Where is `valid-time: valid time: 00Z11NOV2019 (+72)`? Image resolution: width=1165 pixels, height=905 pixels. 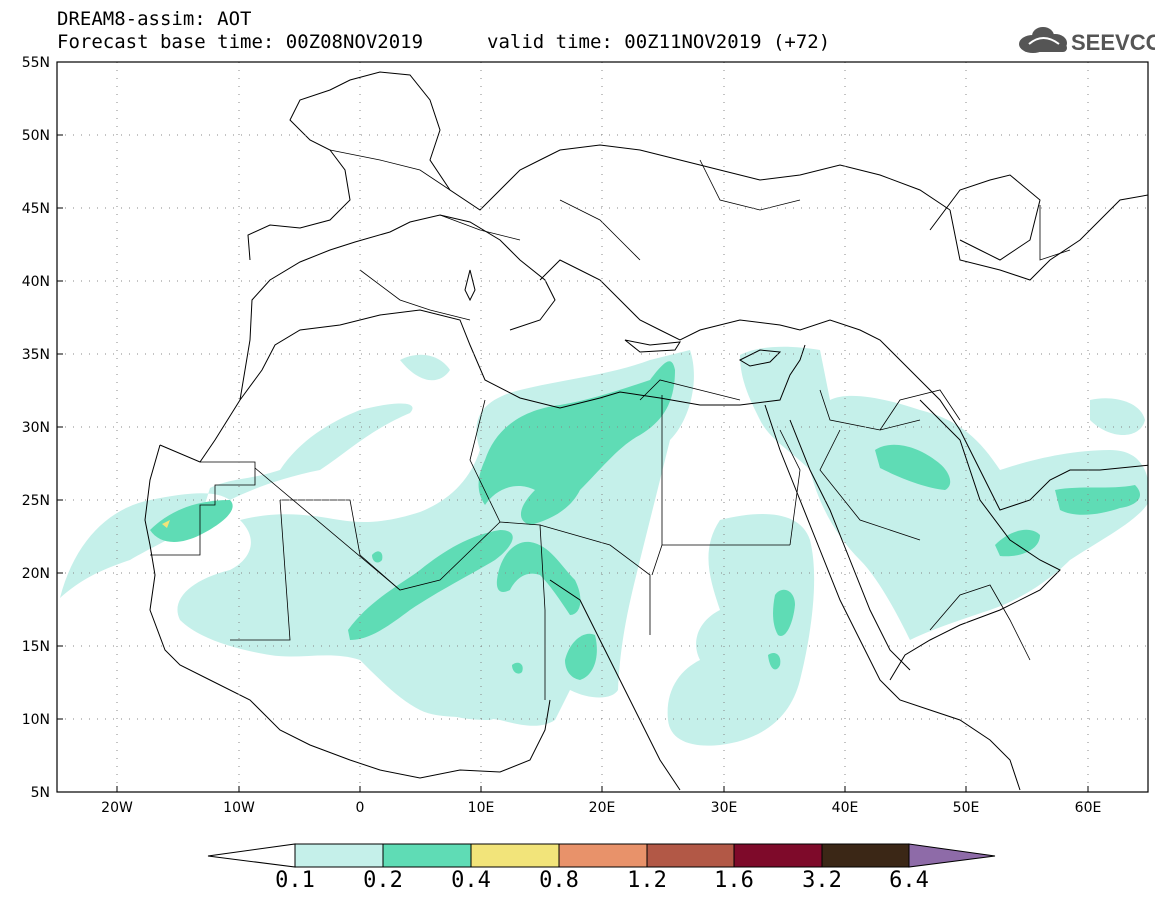
valid-time: valid time: 00Z11NOV2019 (+72) is located at coordinates (659, 42).